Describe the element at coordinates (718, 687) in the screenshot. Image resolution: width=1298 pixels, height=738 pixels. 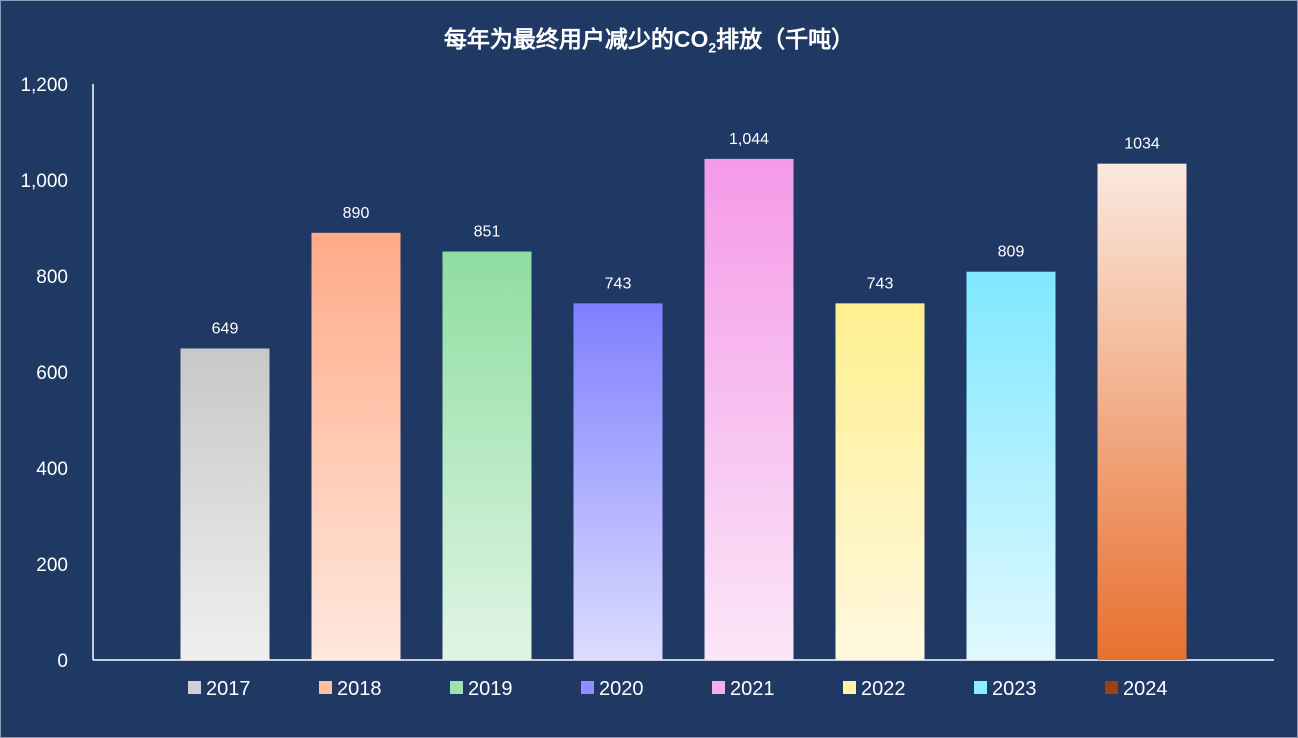
I see `legend-swatch-2021` at that location.